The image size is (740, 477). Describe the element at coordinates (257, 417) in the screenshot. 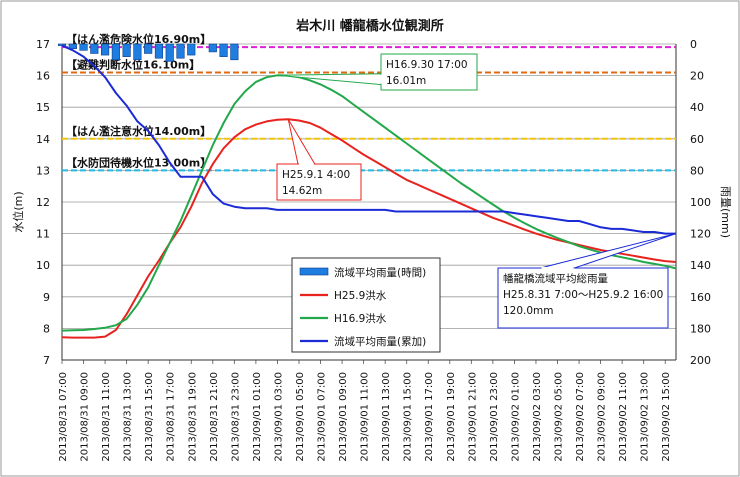

I see `x-tick-label: 2013/09/01 01:00` at that location.